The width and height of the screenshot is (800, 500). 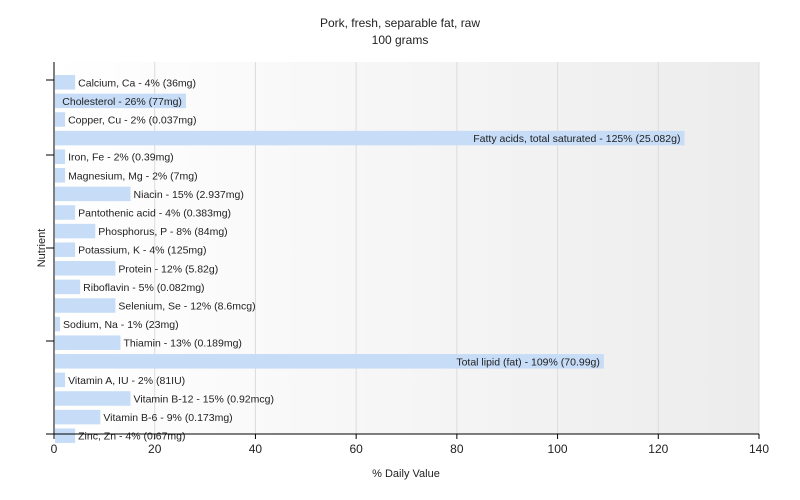 What do you see at coordinates (143, 288) in the screenshot?
I see `bar-label: Riboflavin - 5% (0.082mg)` at bounding box center [143, 288].